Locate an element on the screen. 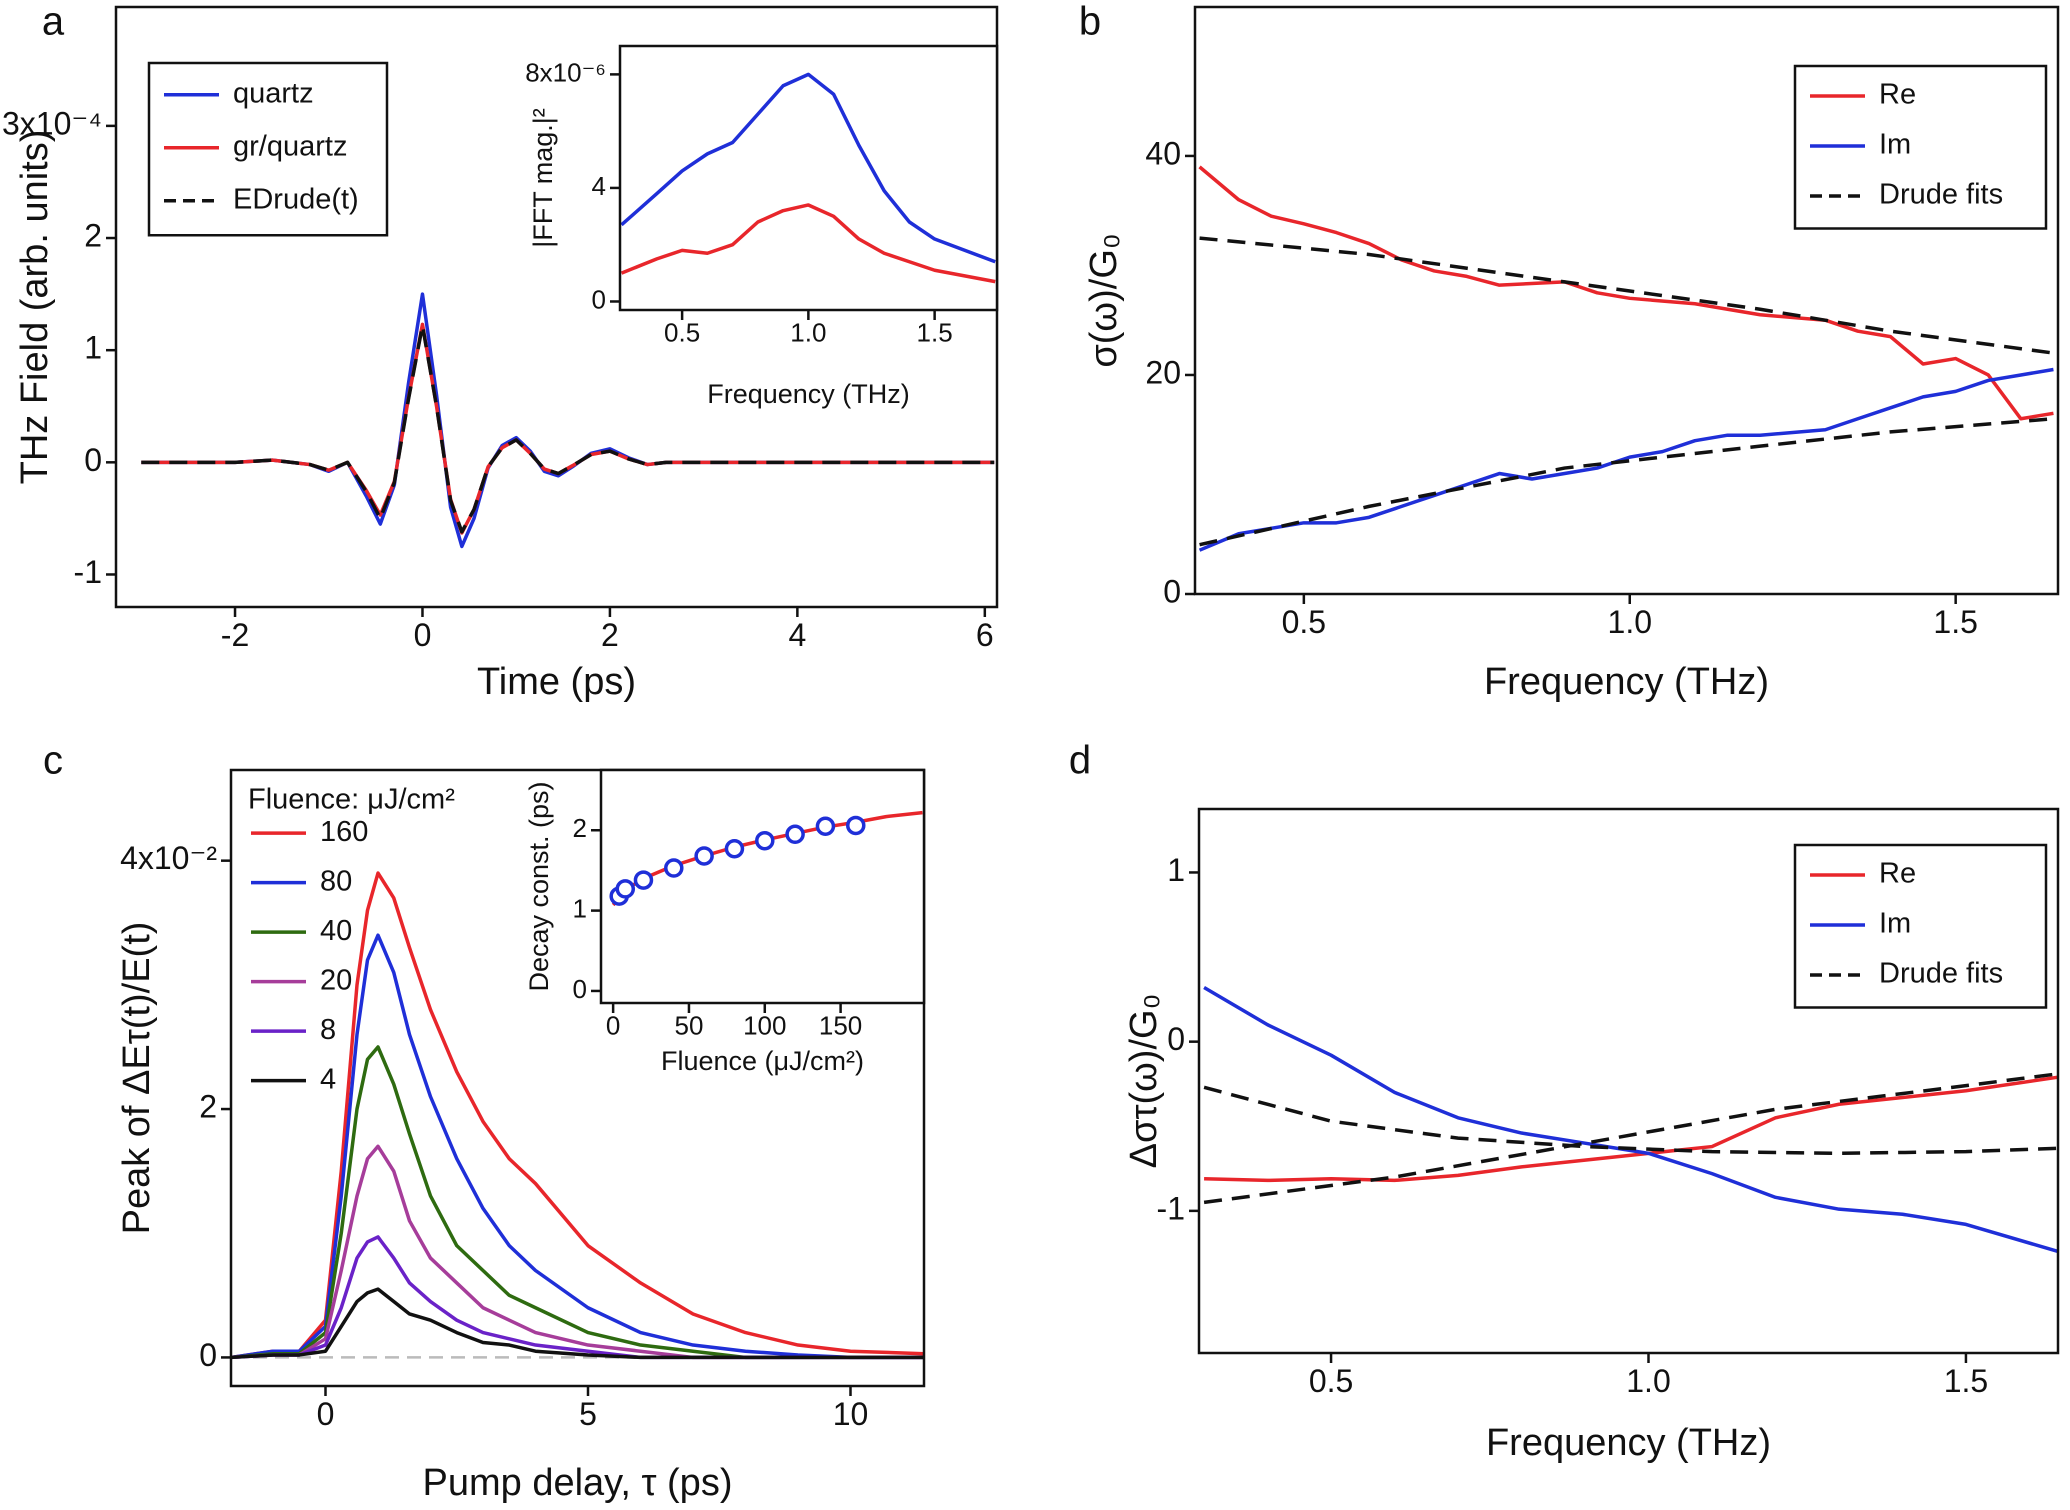 The width and height of the screenshot is (2070, 1510). panel-label: d is located at coordinates (1080, 761).